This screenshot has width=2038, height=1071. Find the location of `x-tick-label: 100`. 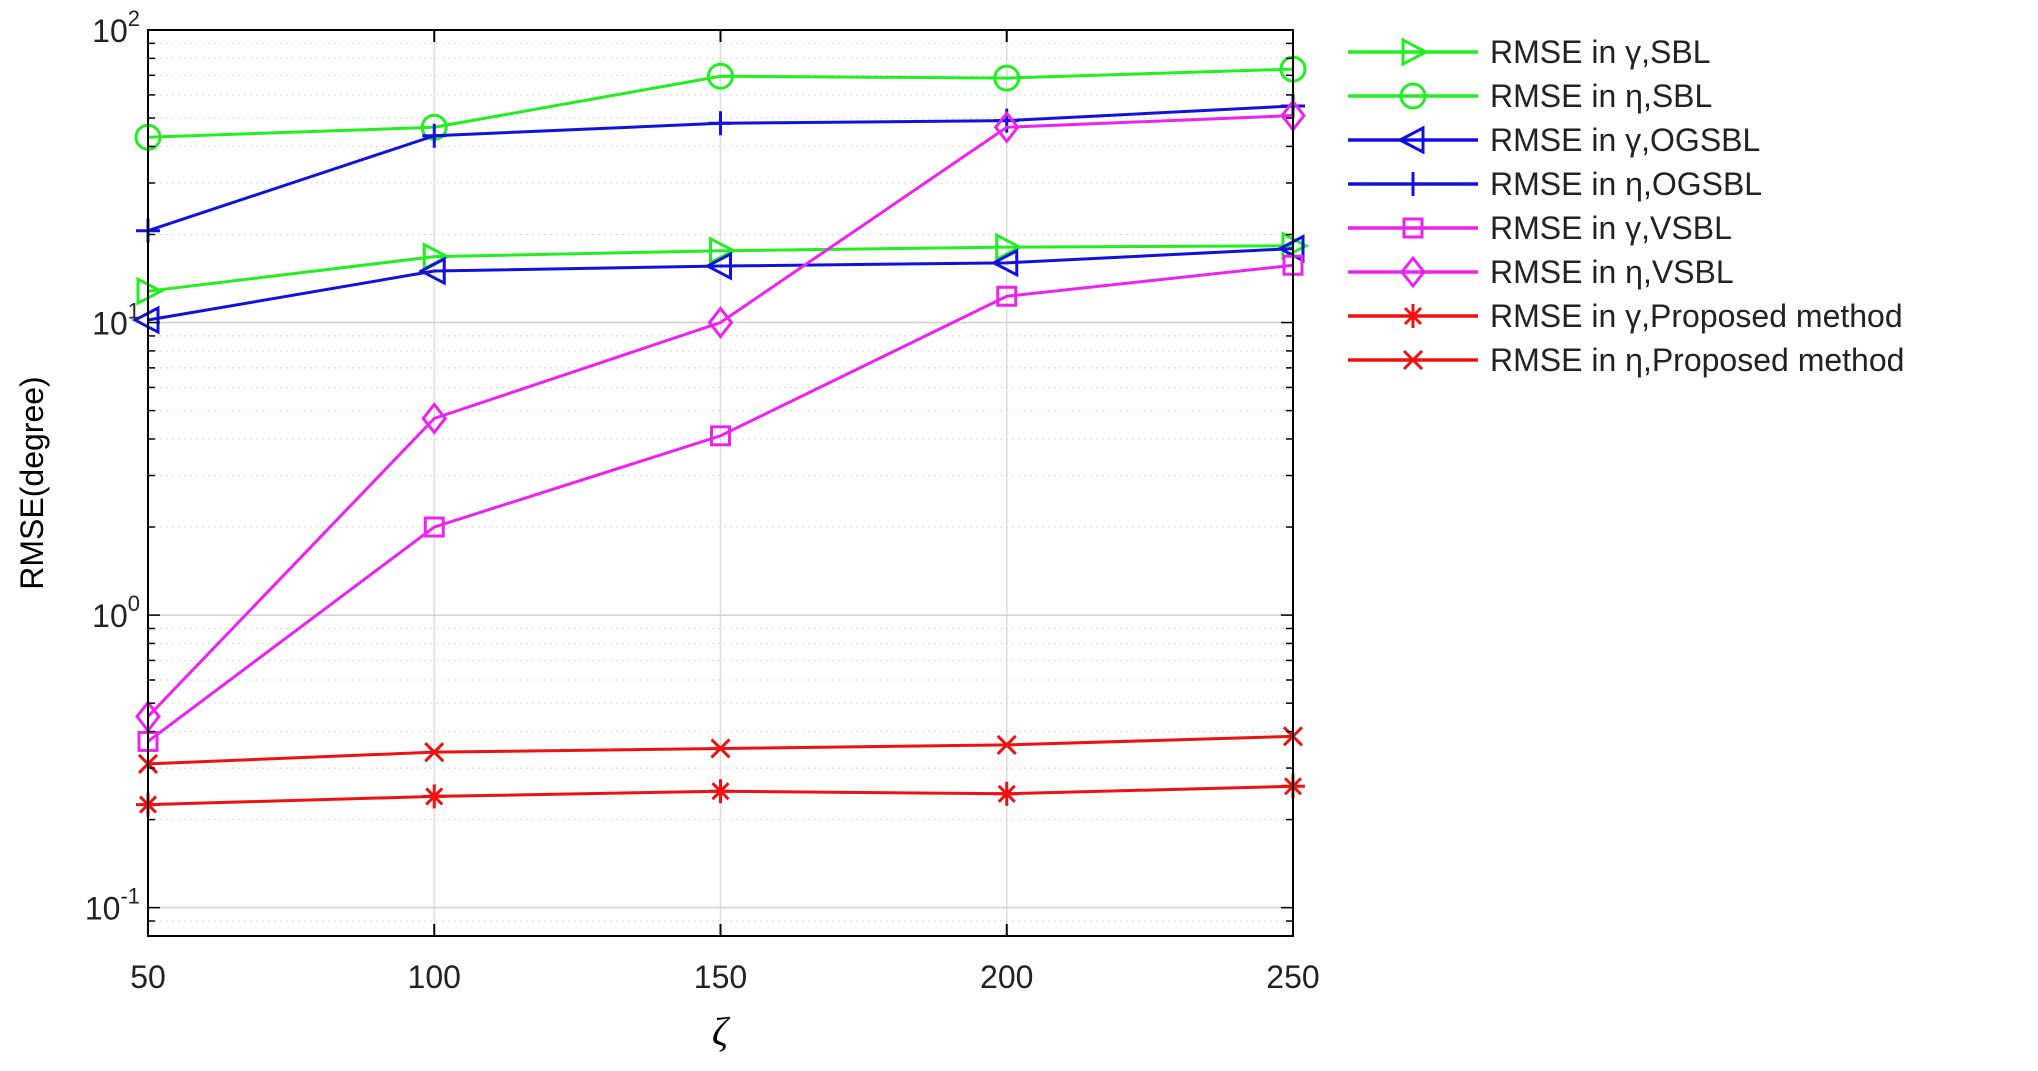

x-tick-label: 100 is located at coordinates (434, 977).